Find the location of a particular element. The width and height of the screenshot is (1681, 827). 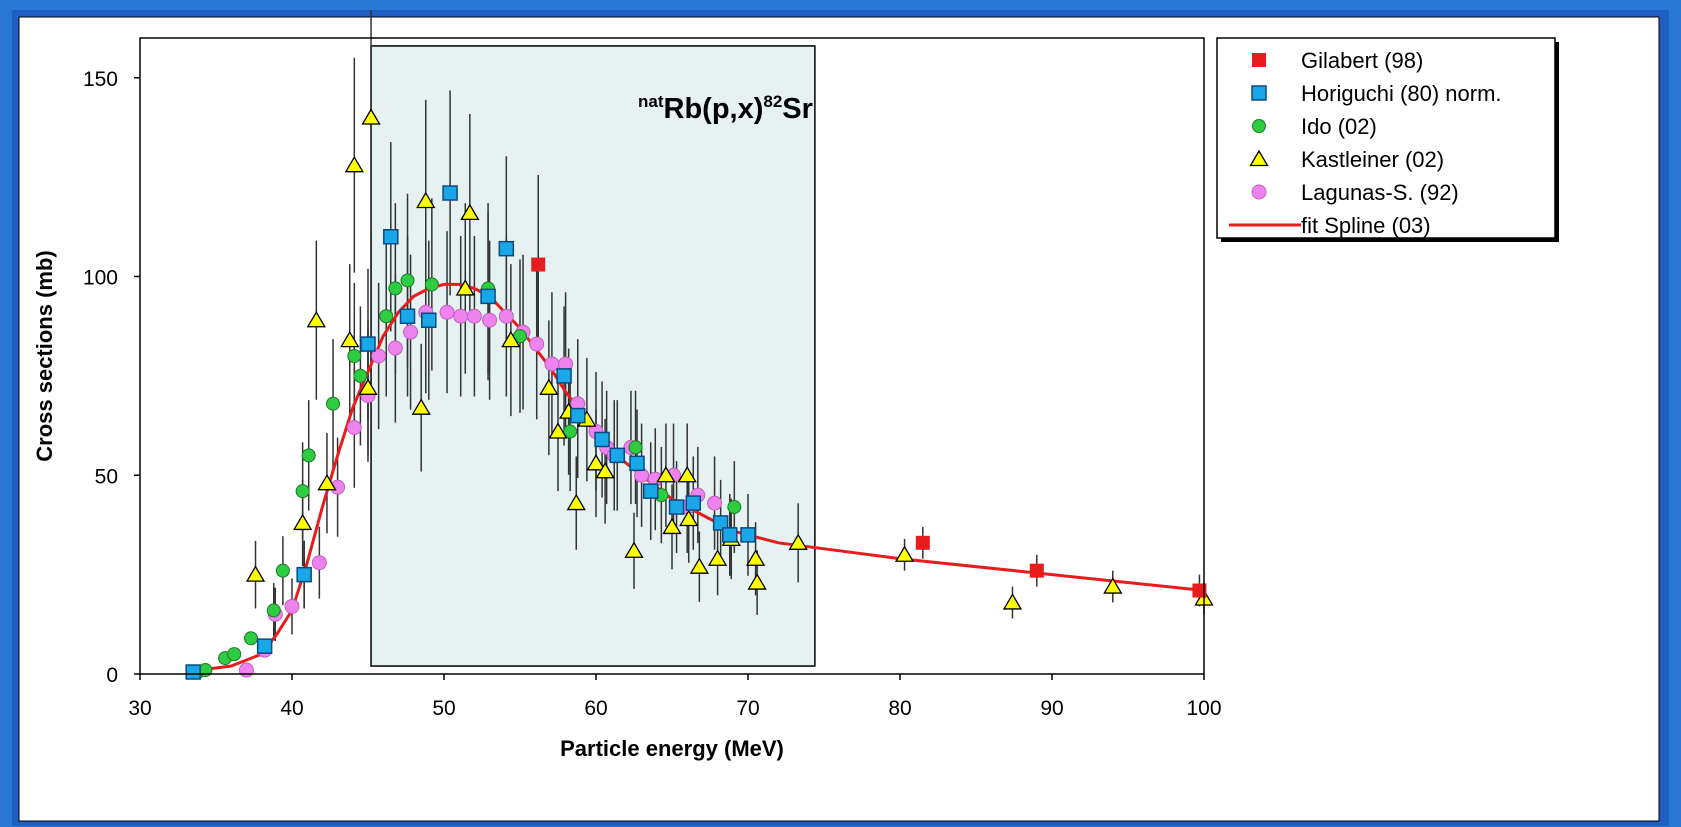

title-main-rb: Rb(p,x) is located at coordinates (714, 109).